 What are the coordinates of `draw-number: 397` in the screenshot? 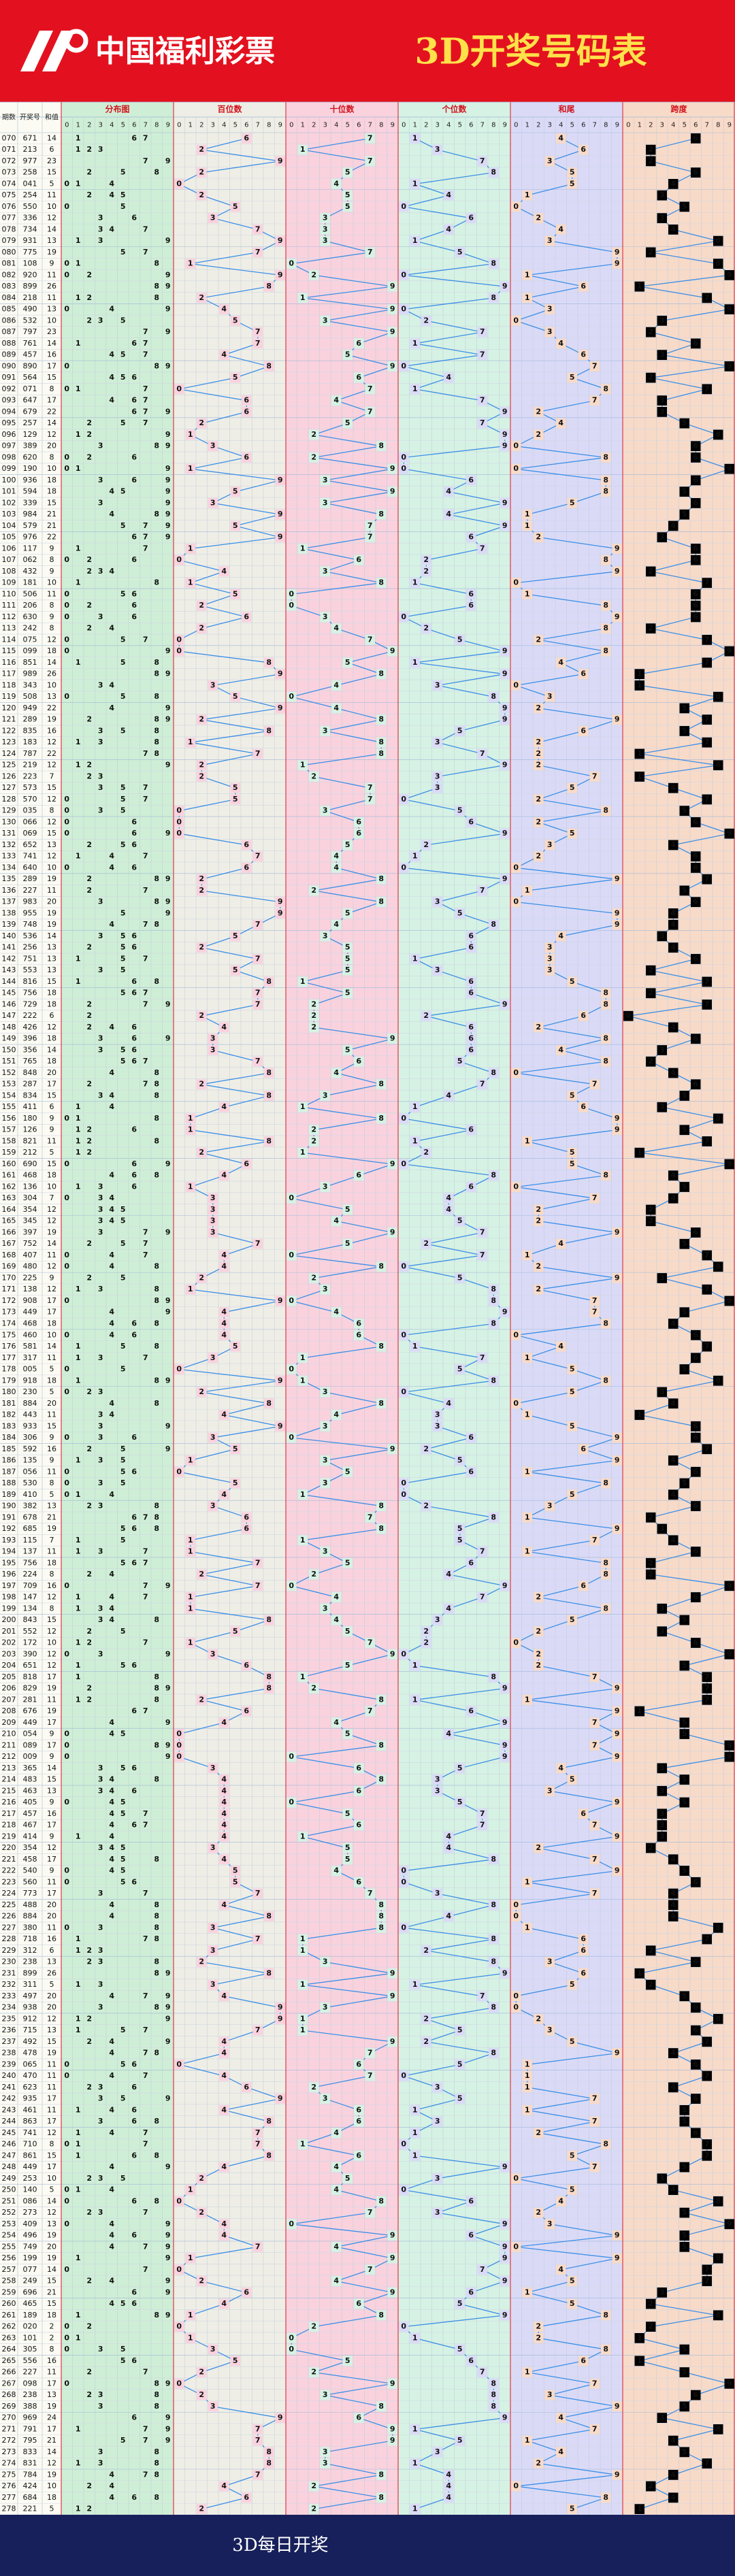 It's located at (30, 1231).